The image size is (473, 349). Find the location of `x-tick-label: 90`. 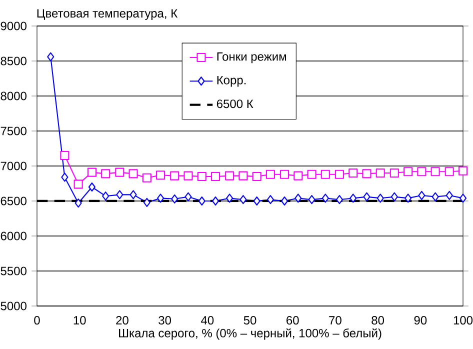

x-tick-label: 90 is located at coordinates (420, 320).